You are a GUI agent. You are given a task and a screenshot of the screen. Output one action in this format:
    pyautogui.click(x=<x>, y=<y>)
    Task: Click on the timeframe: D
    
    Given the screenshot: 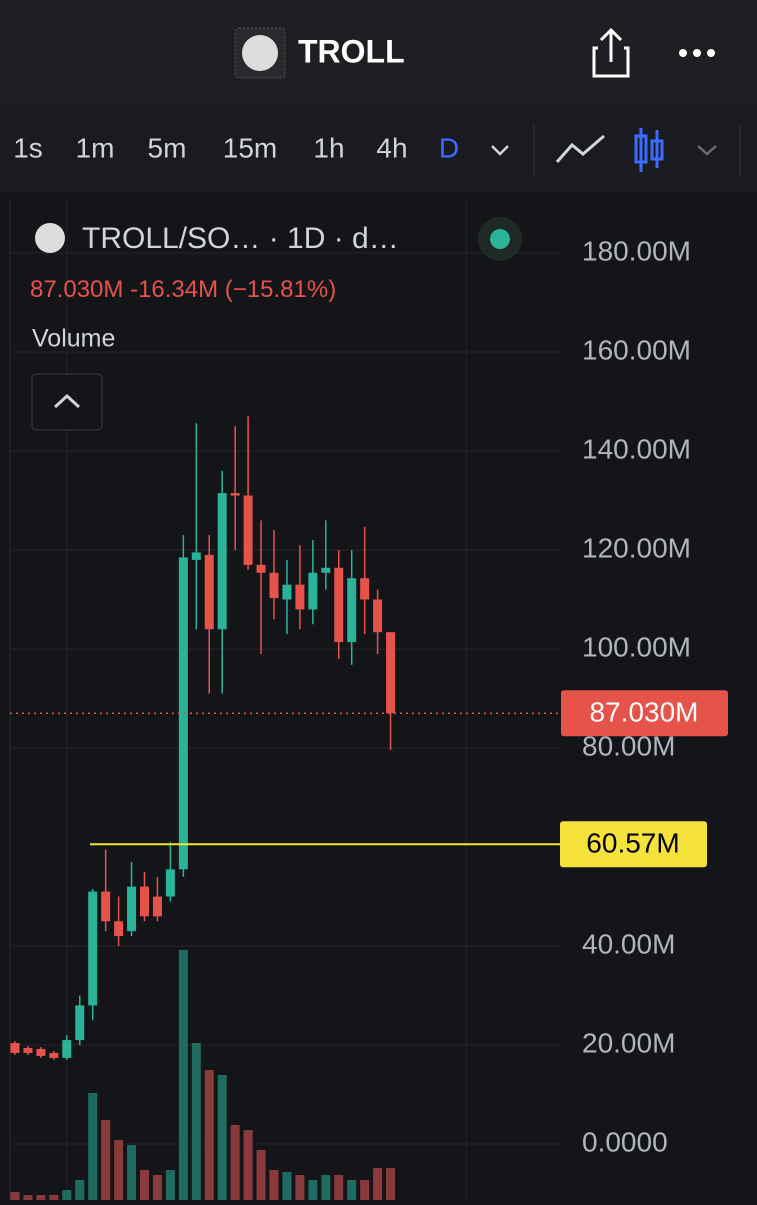 What is the action you would take?
    pyautogui.click(x=449, y=147)
    